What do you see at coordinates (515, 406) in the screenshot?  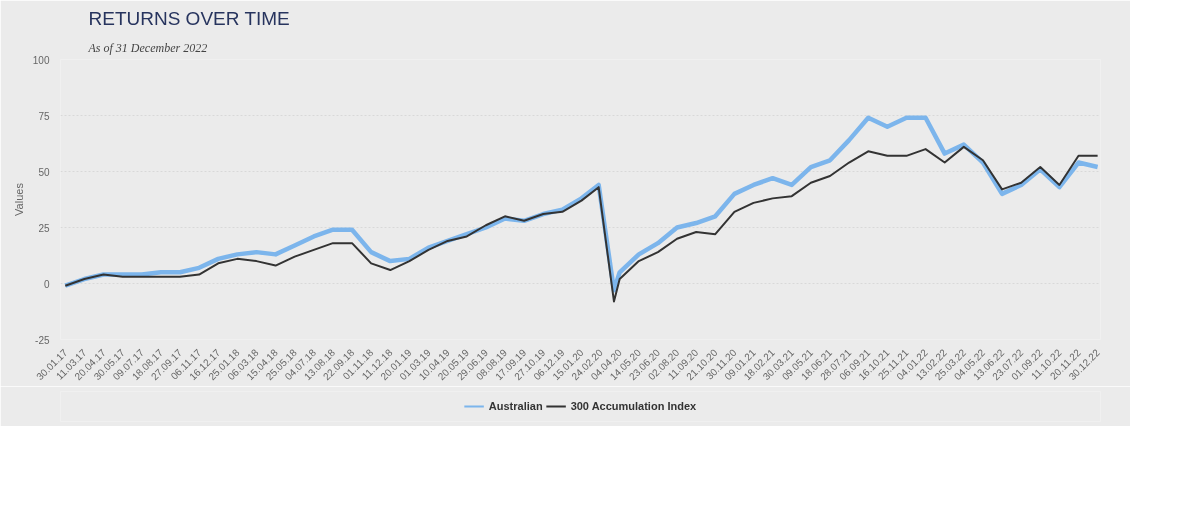 I see `legend-label: Australian` at bounding box center [515, 406].